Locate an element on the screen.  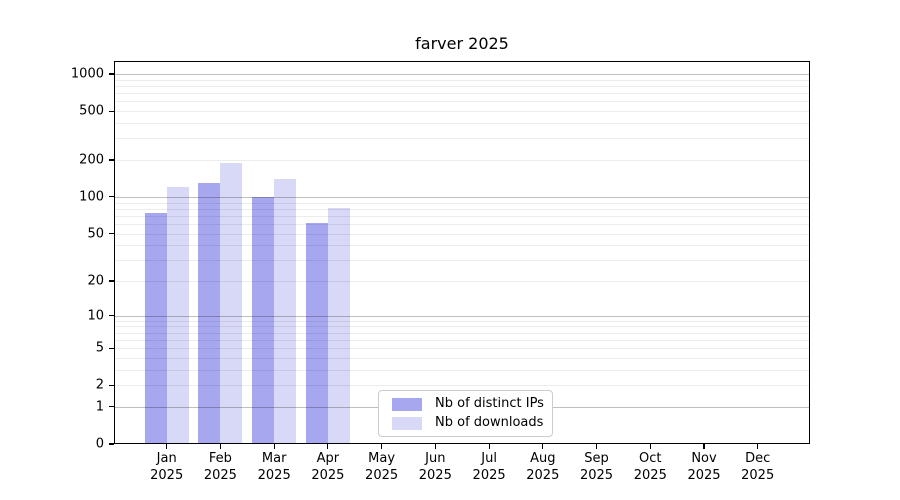
x-tick-label-nov: Nov 2025 is located at coordinates (704, 467).